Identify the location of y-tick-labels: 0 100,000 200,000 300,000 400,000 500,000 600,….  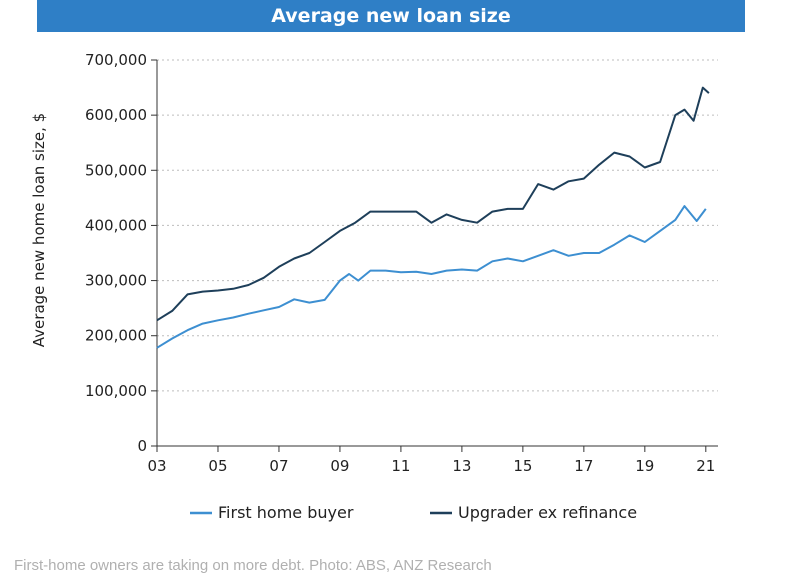
(116, 253).